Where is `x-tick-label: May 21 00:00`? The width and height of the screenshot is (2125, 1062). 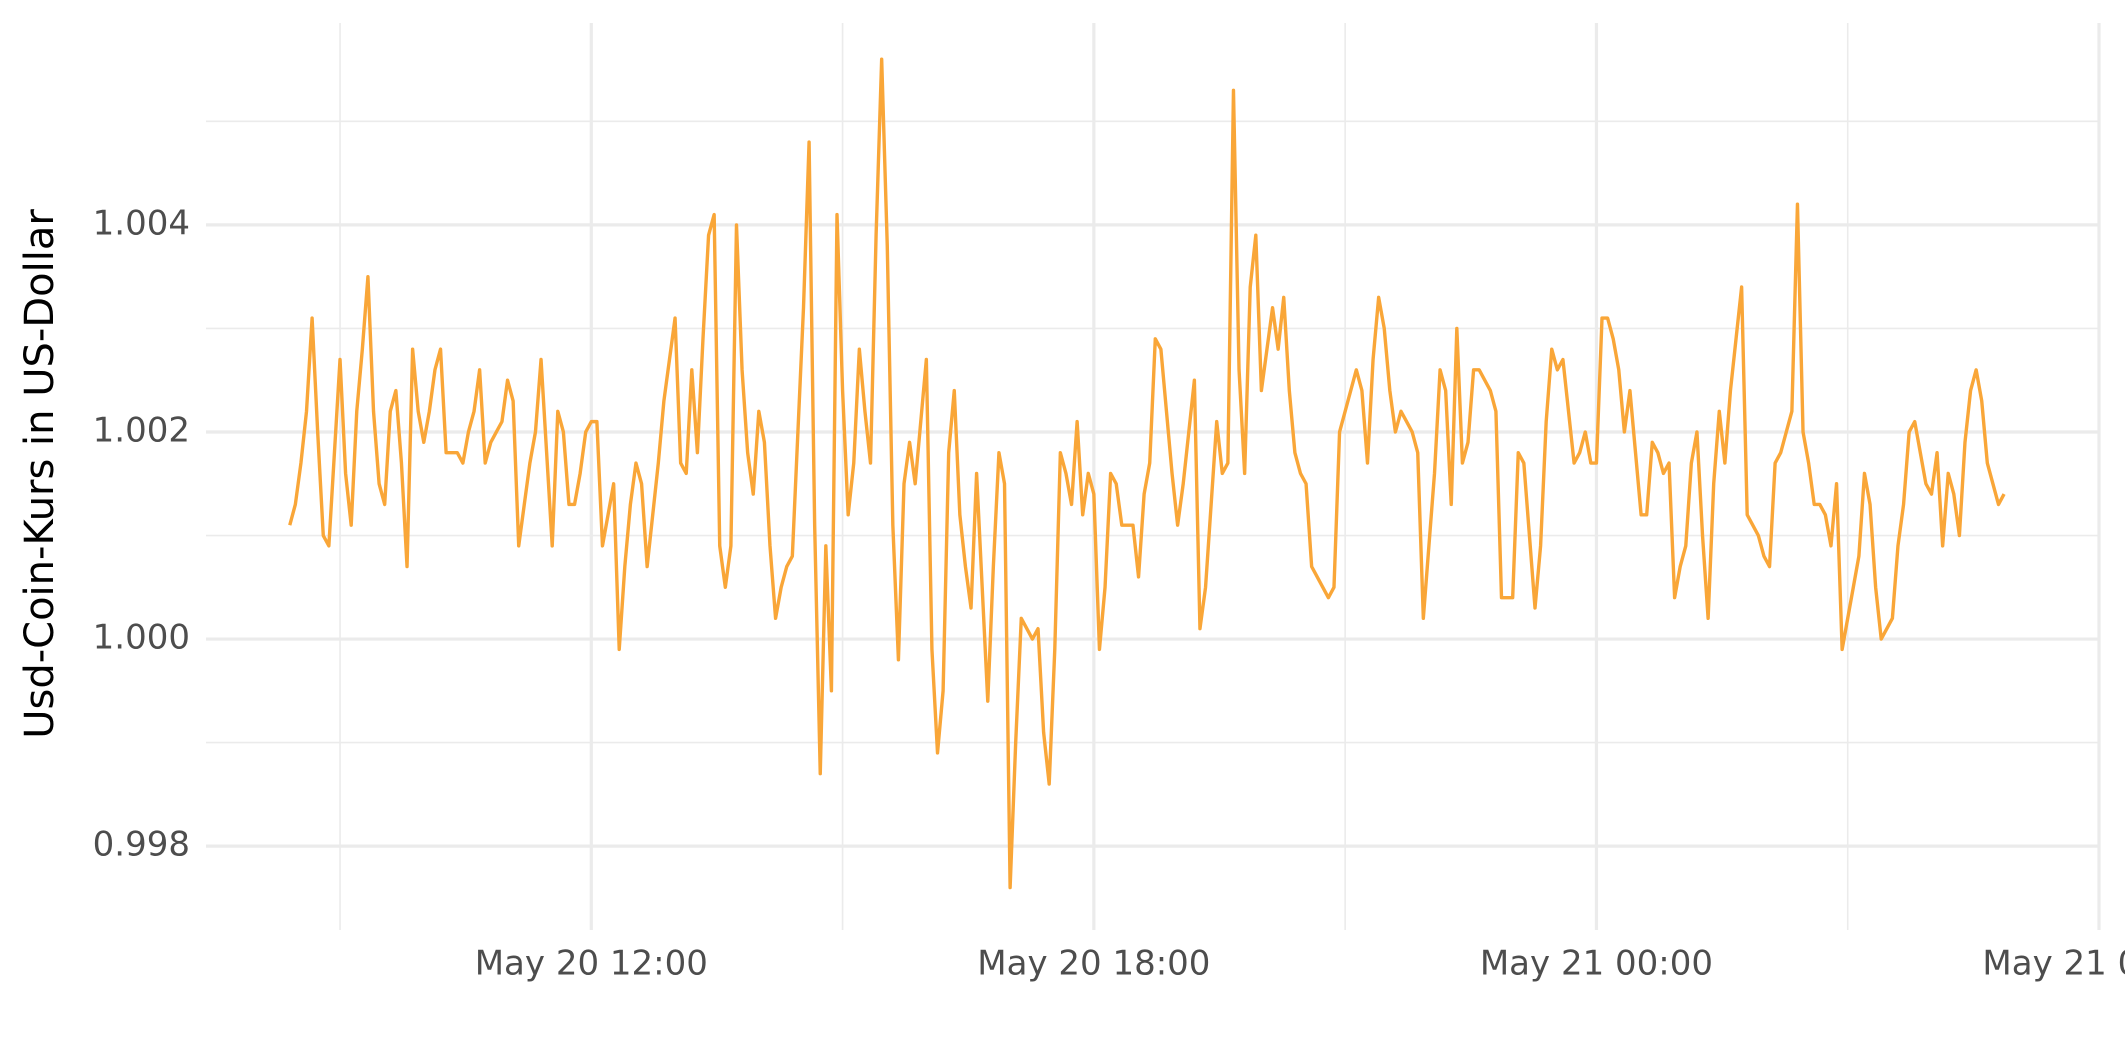
x-tick-label: May 21 00:00 is located at coordinates (1596, 964).